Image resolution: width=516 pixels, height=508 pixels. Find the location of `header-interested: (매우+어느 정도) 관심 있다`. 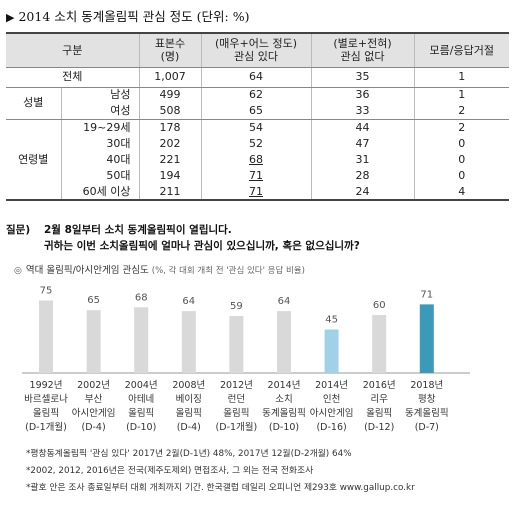

header-interested: (매우+어느 정도) 관심 있다 is located at coordinates (255, 50).